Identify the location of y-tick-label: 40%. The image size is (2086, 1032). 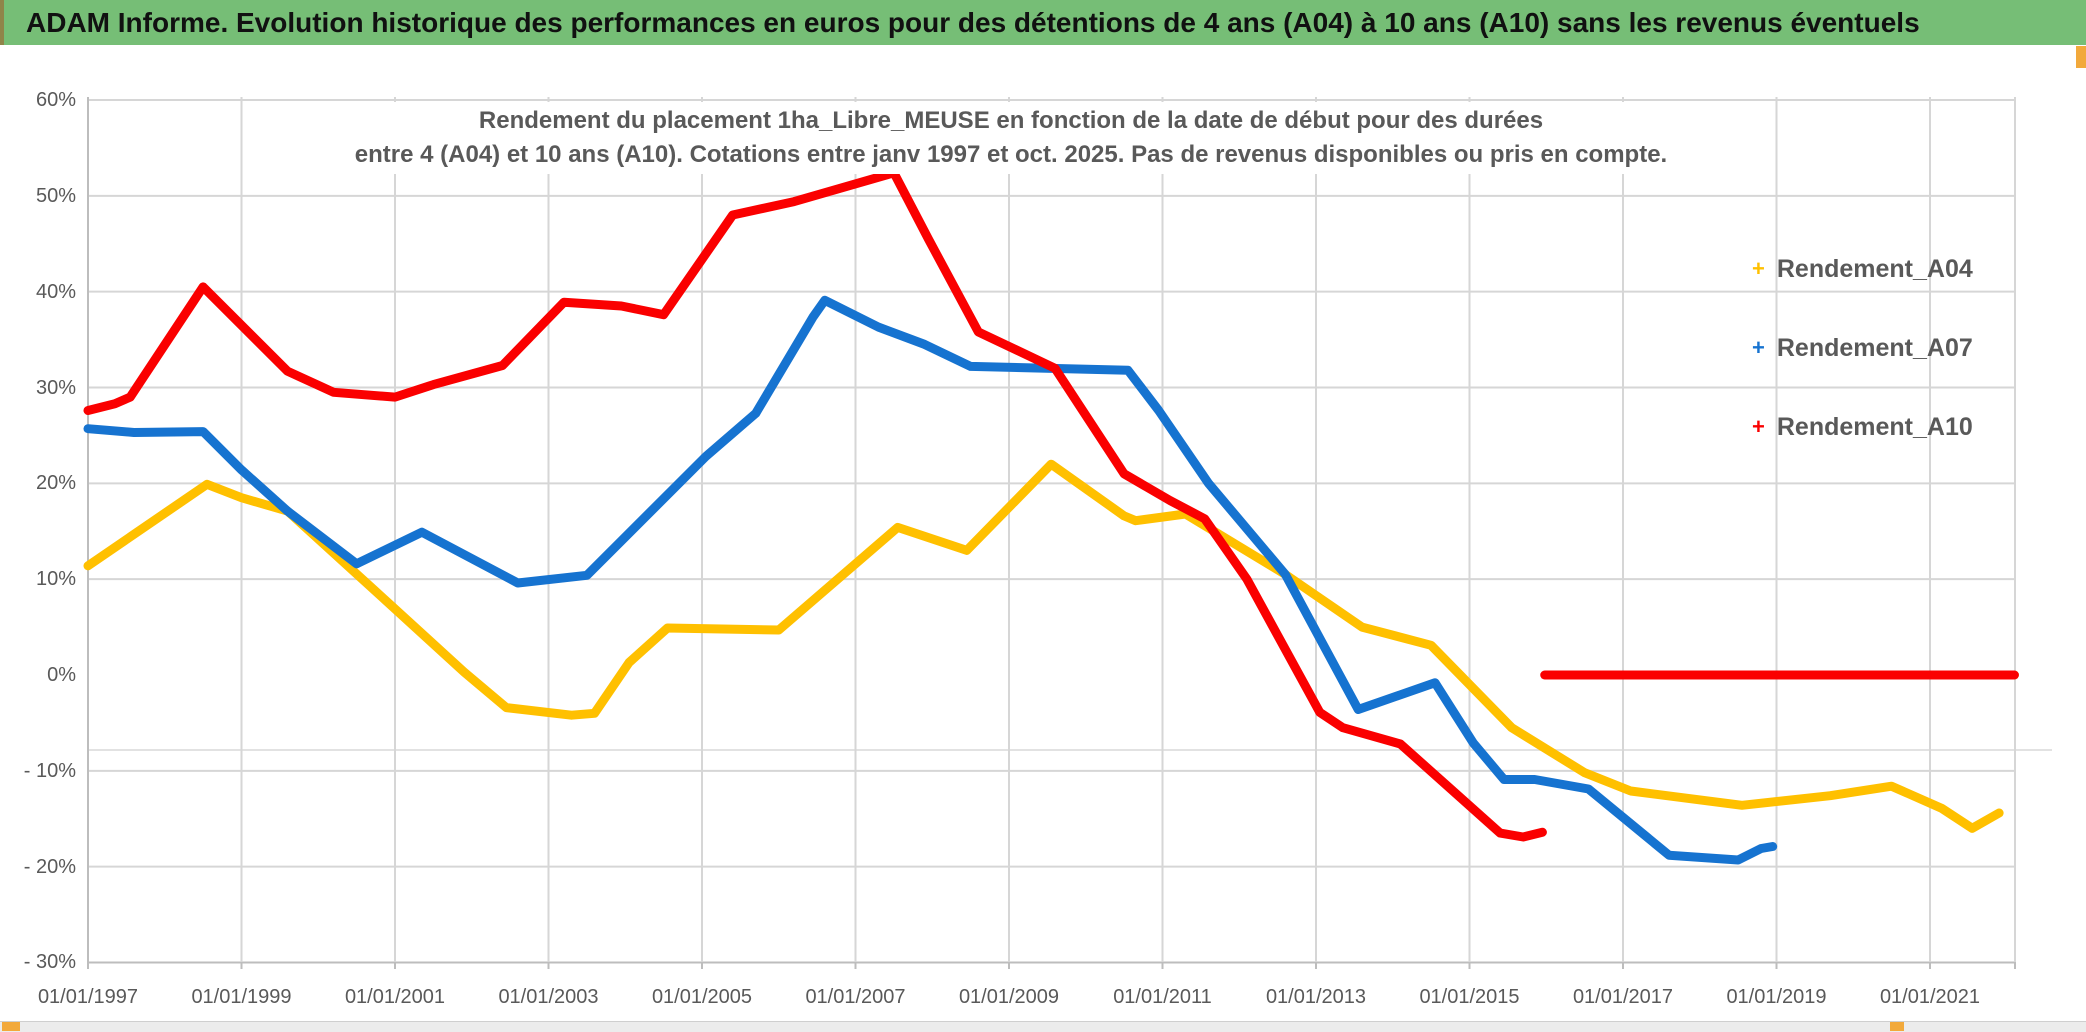
(55, 291).